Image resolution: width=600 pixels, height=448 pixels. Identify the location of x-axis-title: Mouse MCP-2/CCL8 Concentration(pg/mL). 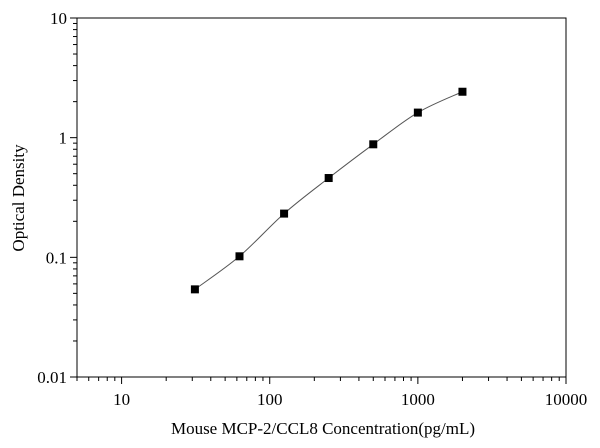
(323, 428).